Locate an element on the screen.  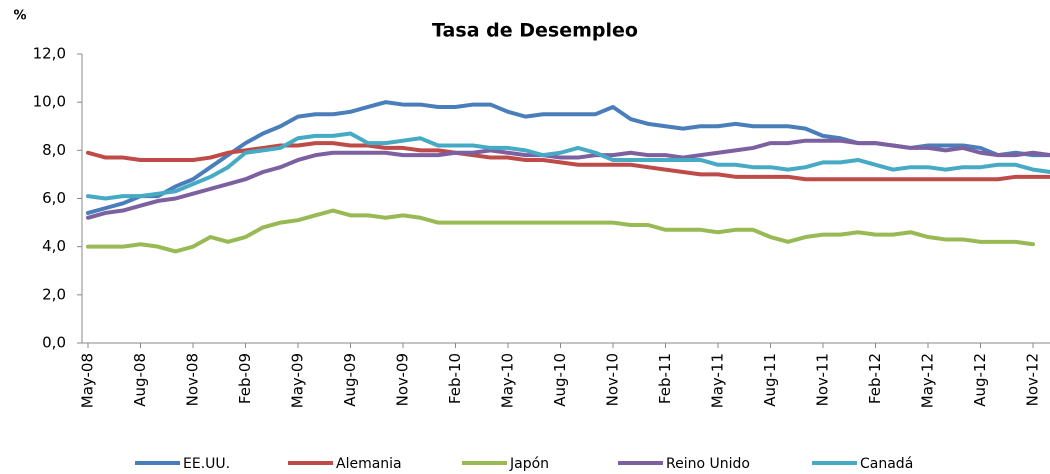
x-tick-label: Nov-09 is located at coordinates (403, 379).